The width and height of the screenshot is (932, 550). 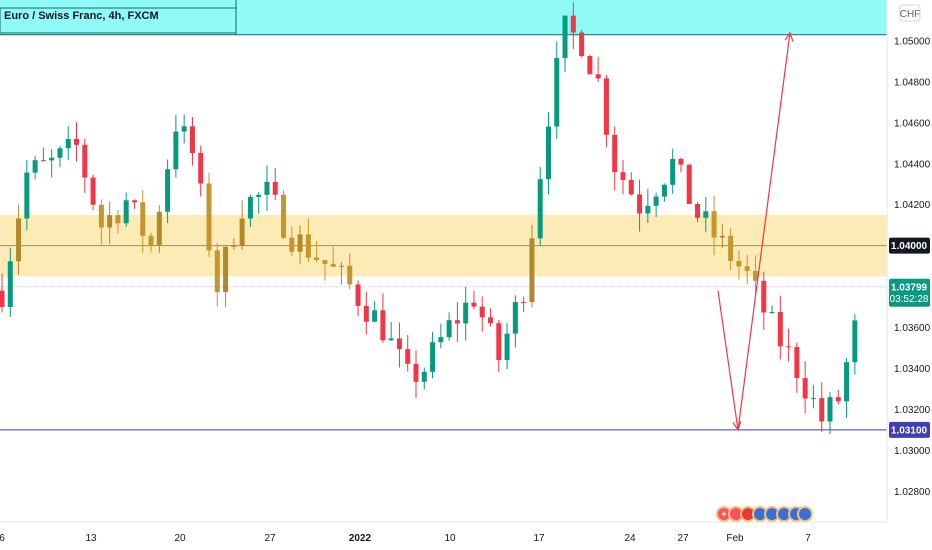 What do you see at coordinates (180, 538) in the screenshot?
I see `time-tick-label: 20` at bounding box center [180, 538].